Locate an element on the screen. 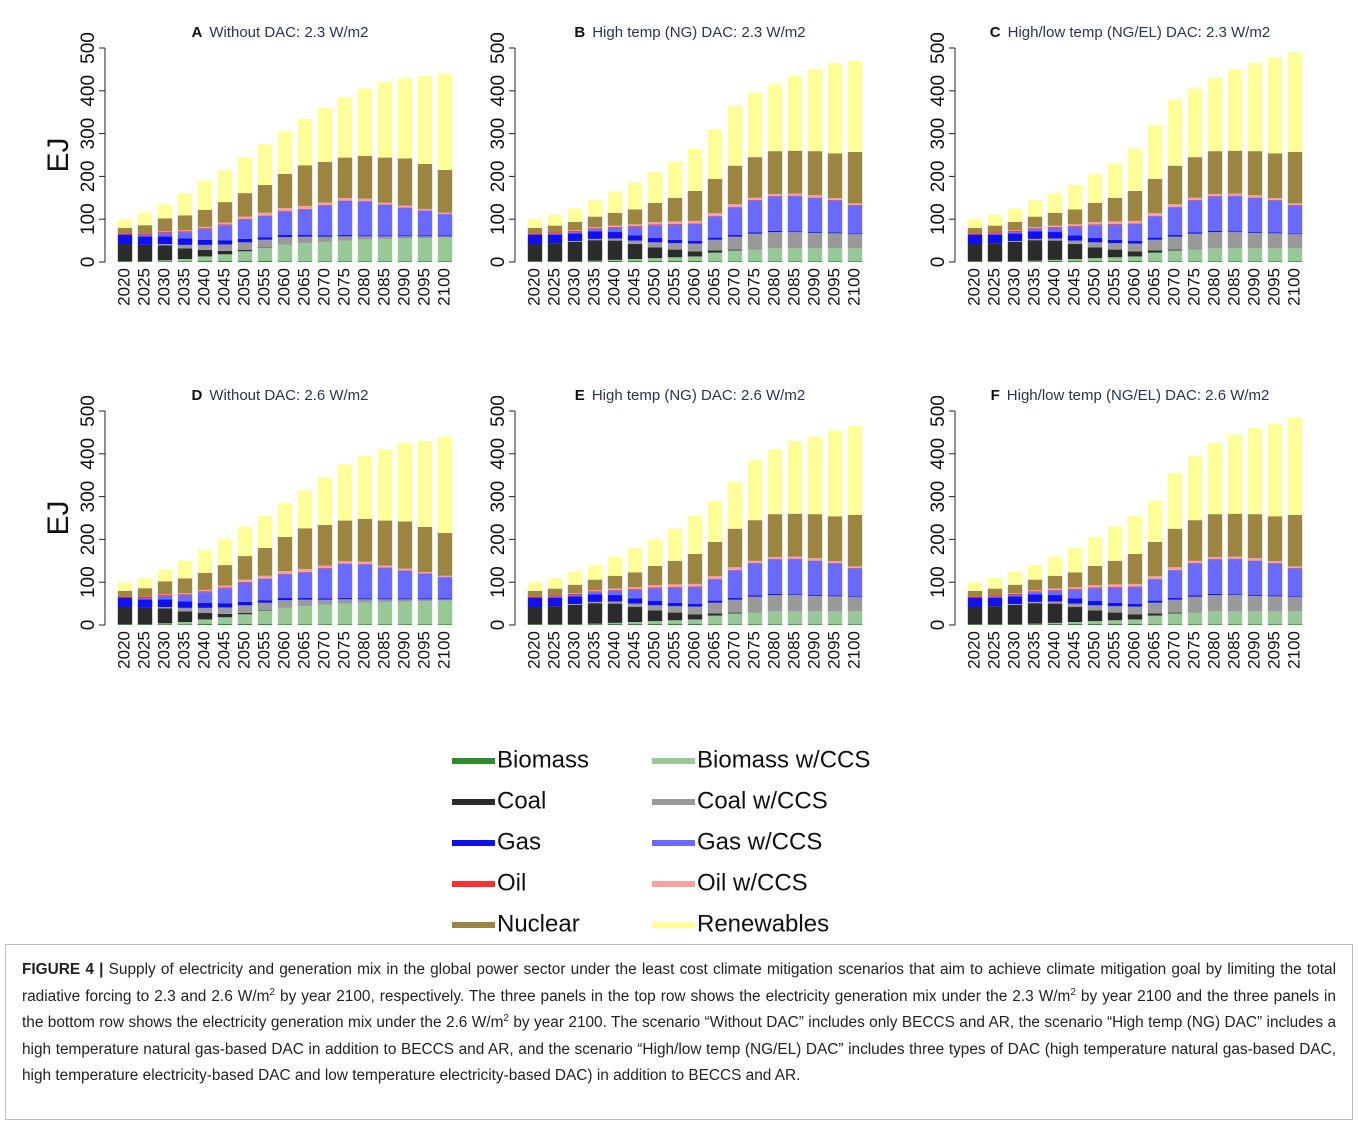 The height and width of the screenshot is (1124, 1358). x-tick-label: 2090 is located at coordinates (813, 287).